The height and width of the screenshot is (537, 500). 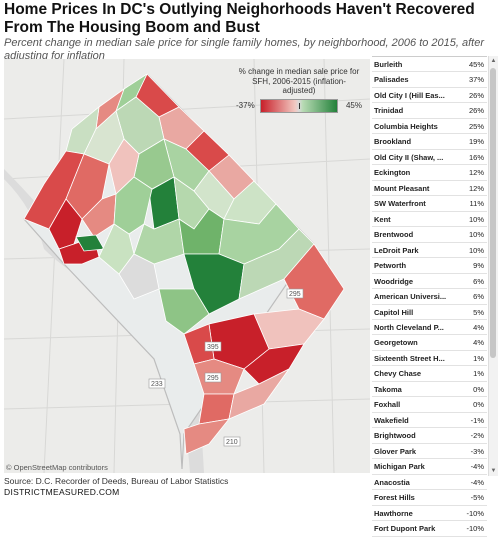 I want to click on percent-change-value: 11%, so click(x=476, y=204).